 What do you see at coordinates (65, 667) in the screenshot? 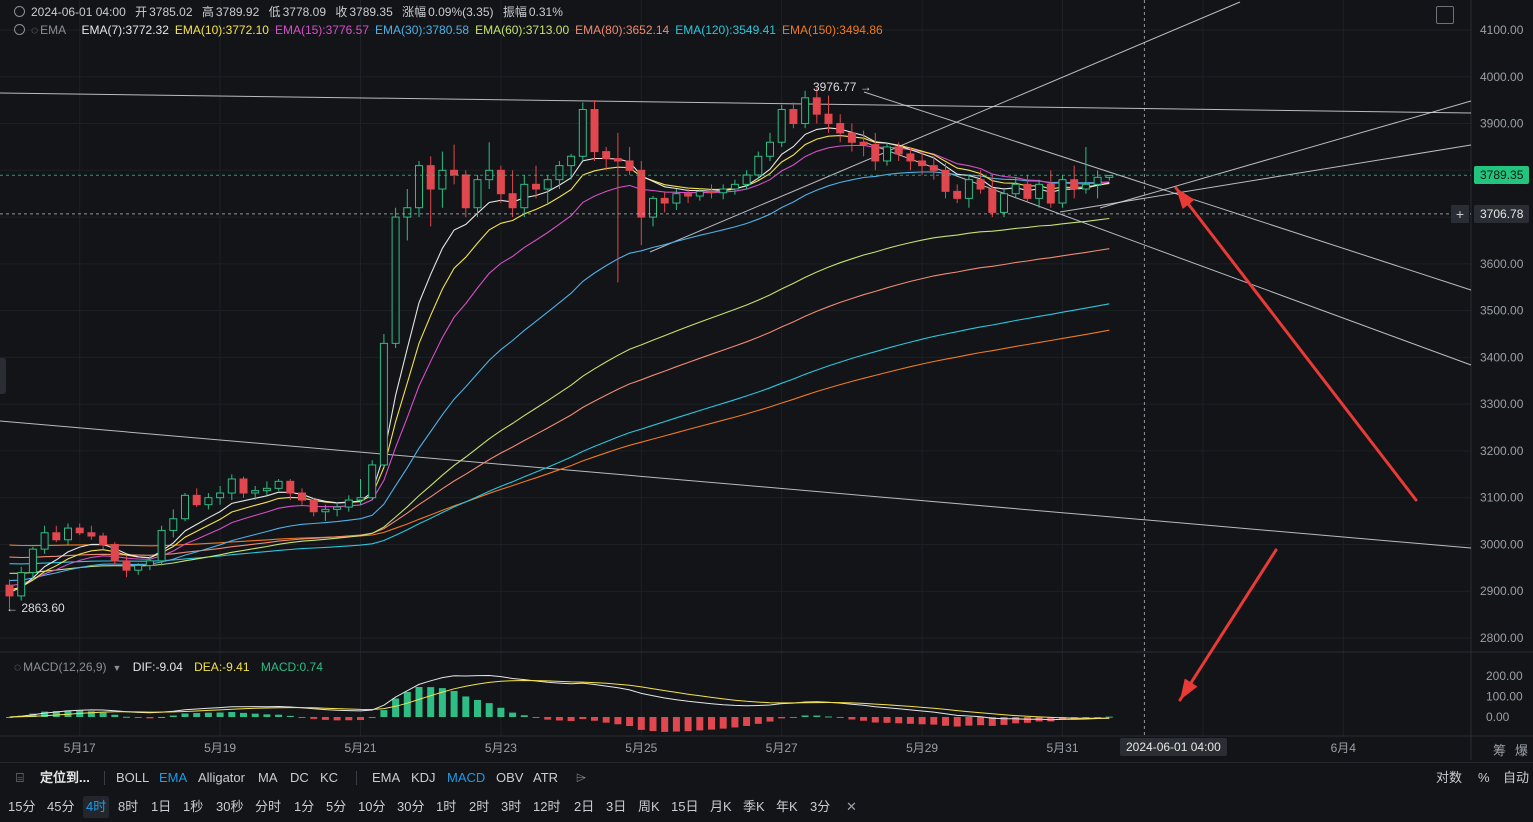
I see `macd-name: MACD(12,26,9)` at bounding box center [65, 667].